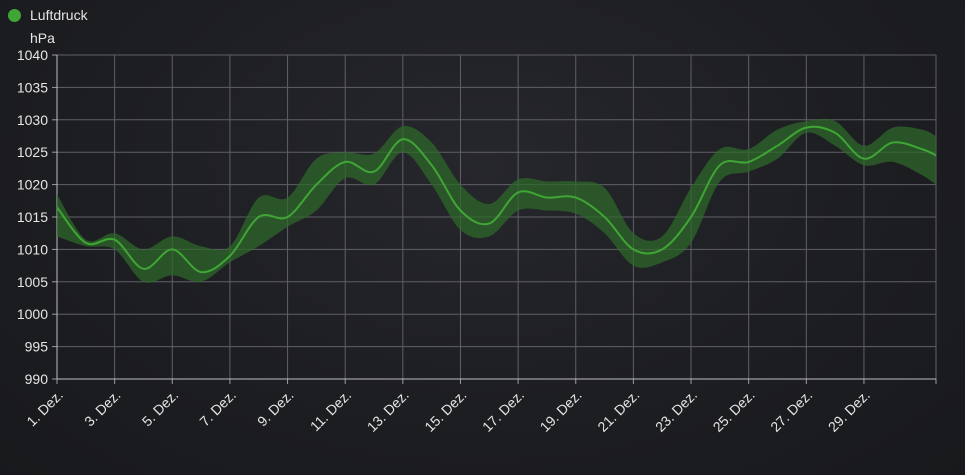 The width and height of the screenshot is (965, 475). What do you see at coordinates (275, 408) in the screenshot?
I see `x-tick-label: 9. Dez.` at bounding box center [275, 408].